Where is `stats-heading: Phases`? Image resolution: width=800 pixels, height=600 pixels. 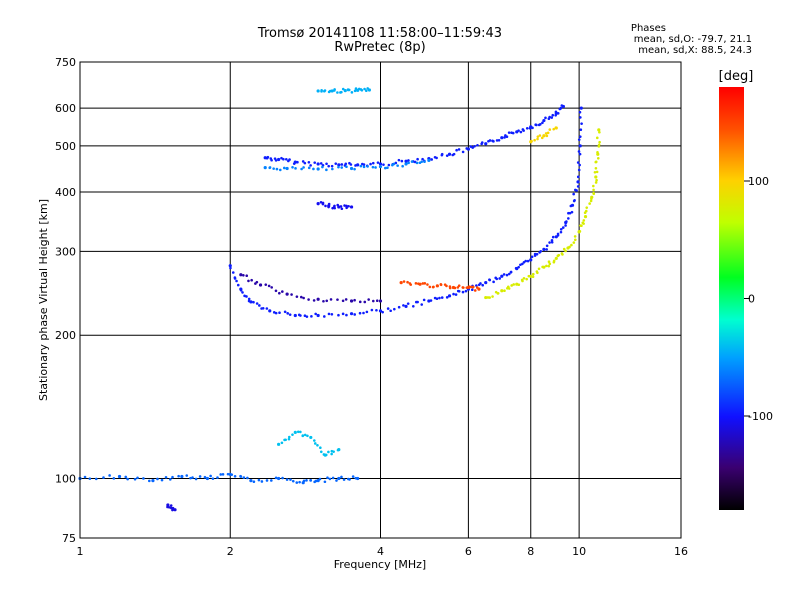 stats-heading: Phases is located at coordinates (648, 28).